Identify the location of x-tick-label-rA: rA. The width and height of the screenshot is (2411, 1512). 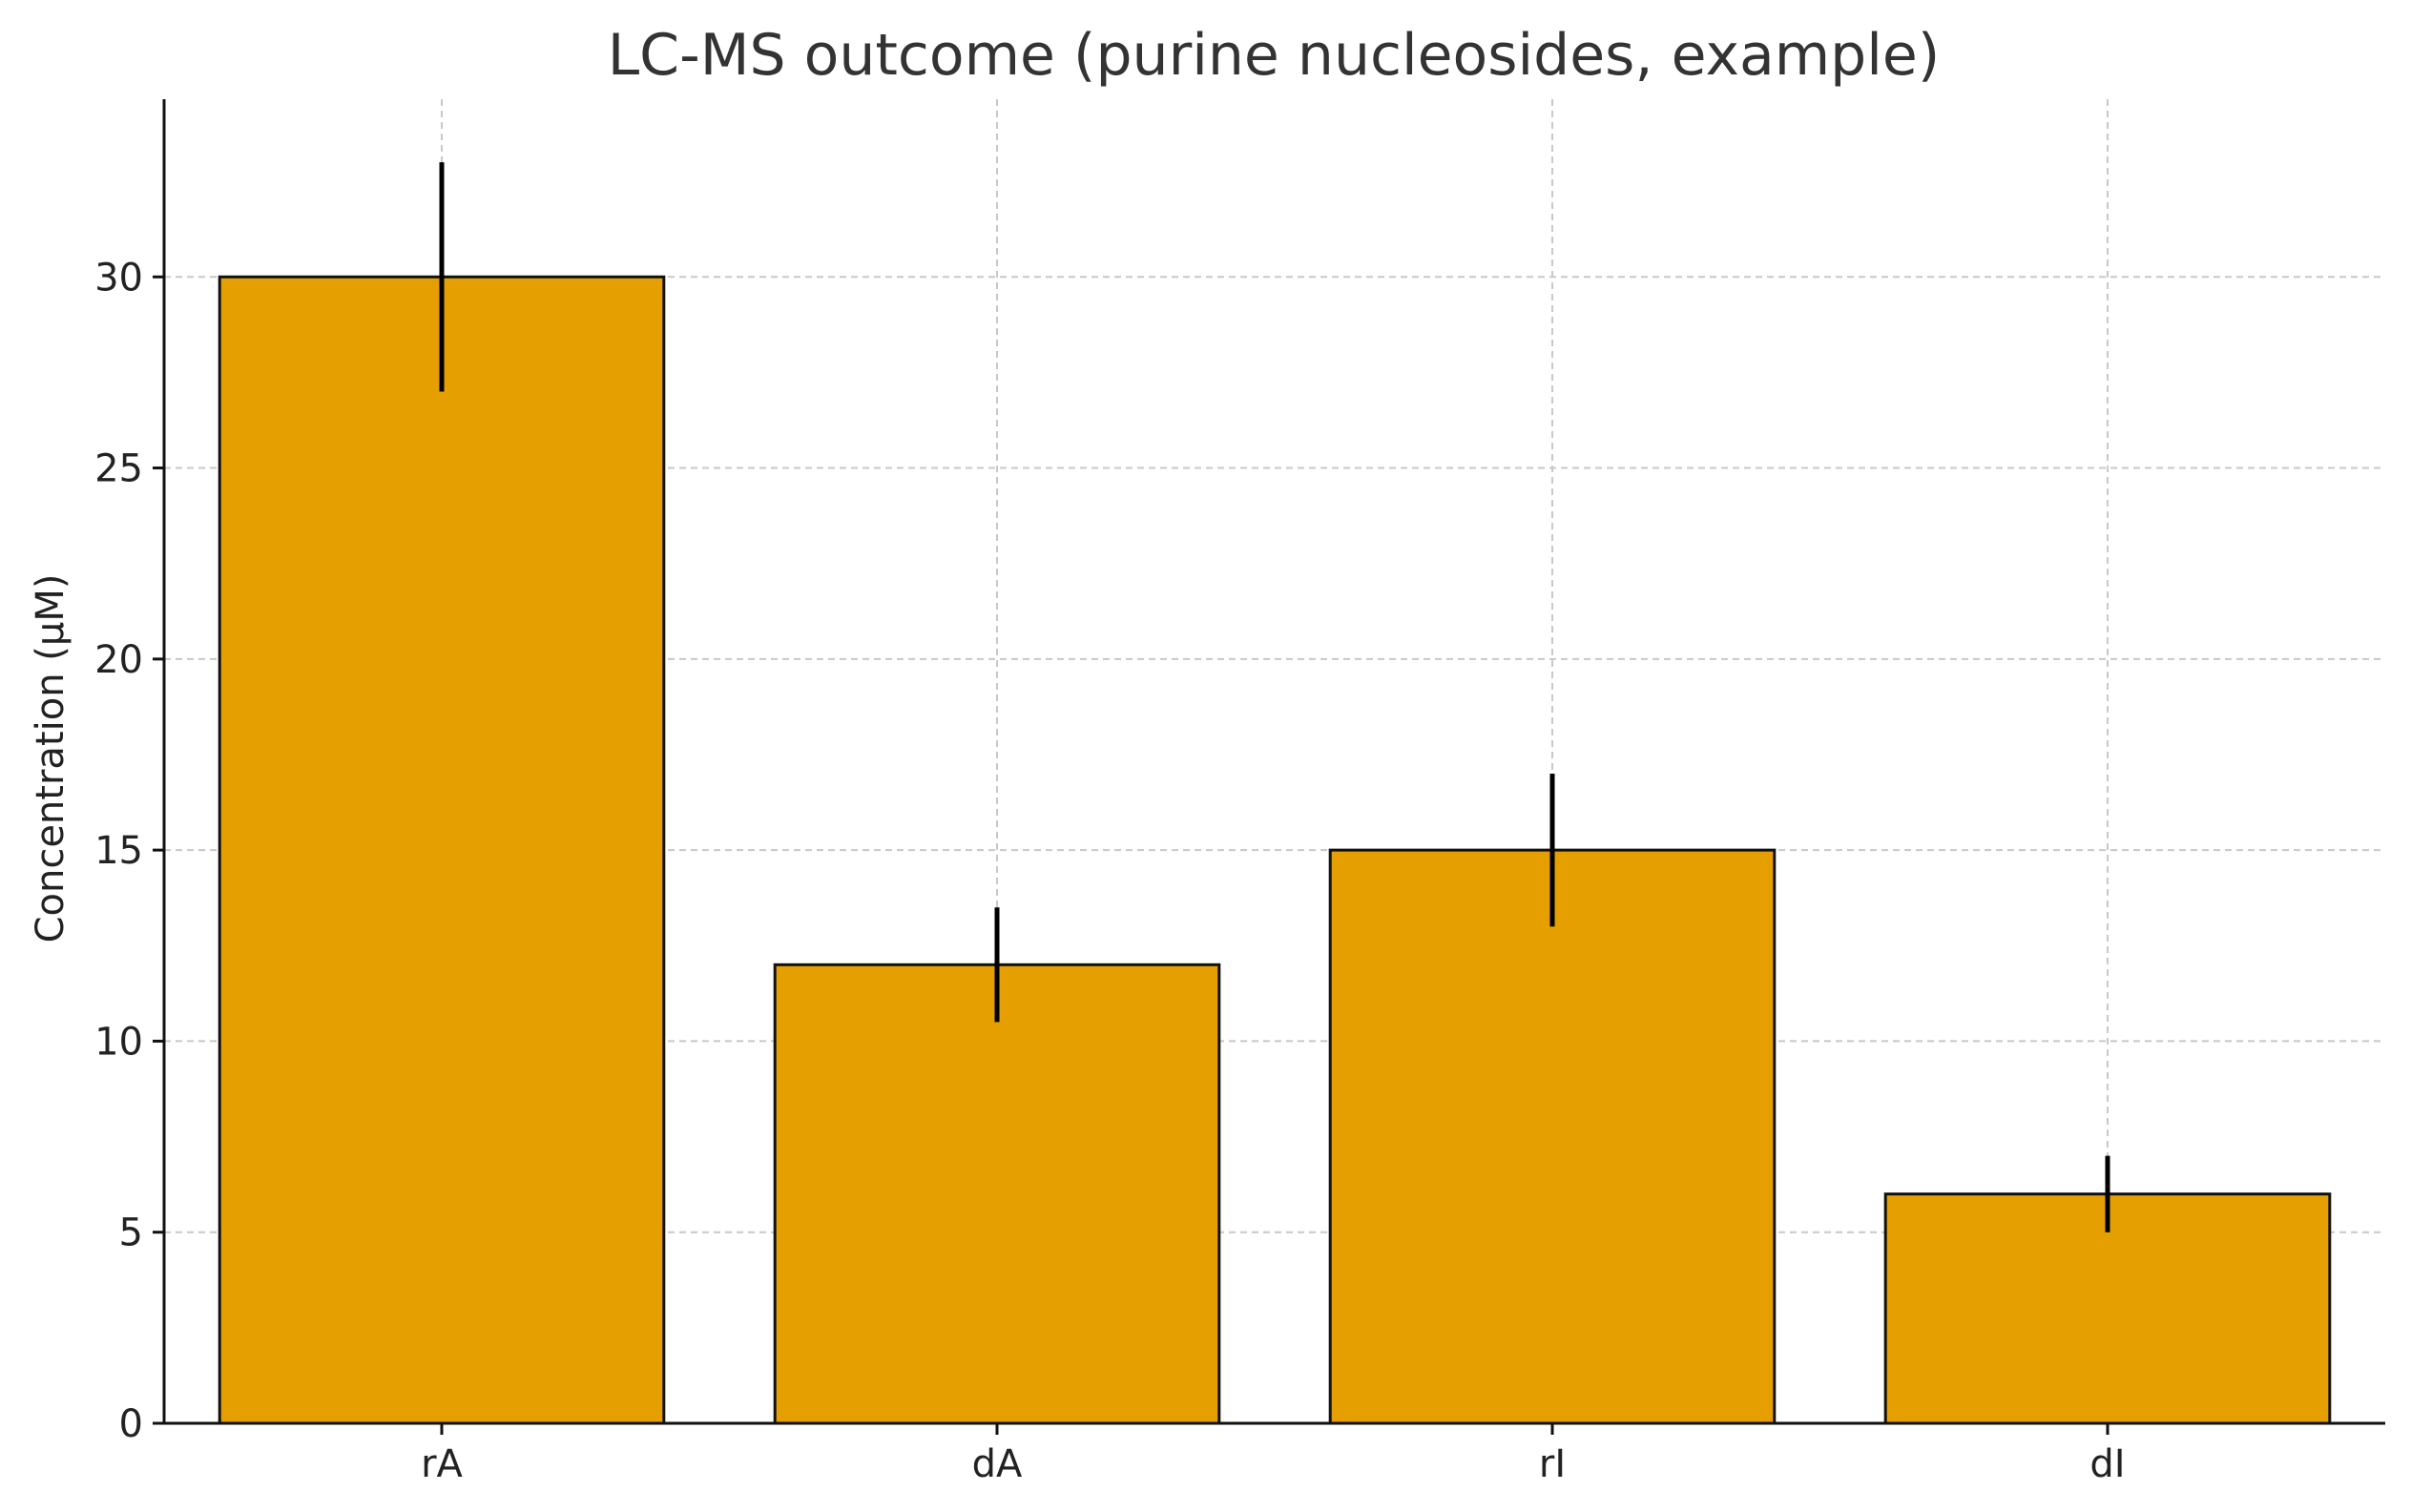
(442, 1464).